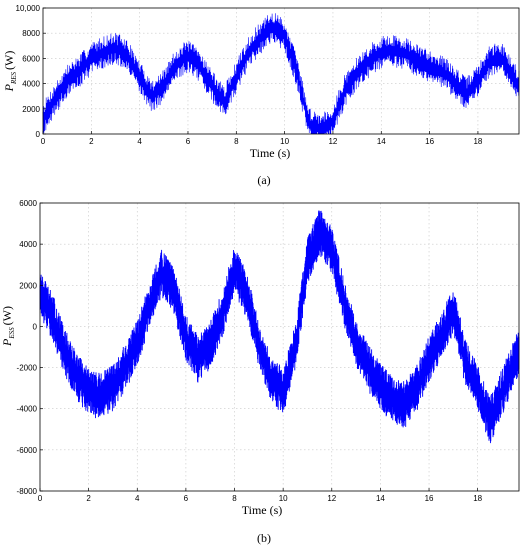 This screenshot has height=550, width=528. What do you see at coordinates (43, 141) in the screenshot?
I see `chart-a-x-tick-label: 0` at bounding box center [43, 141].